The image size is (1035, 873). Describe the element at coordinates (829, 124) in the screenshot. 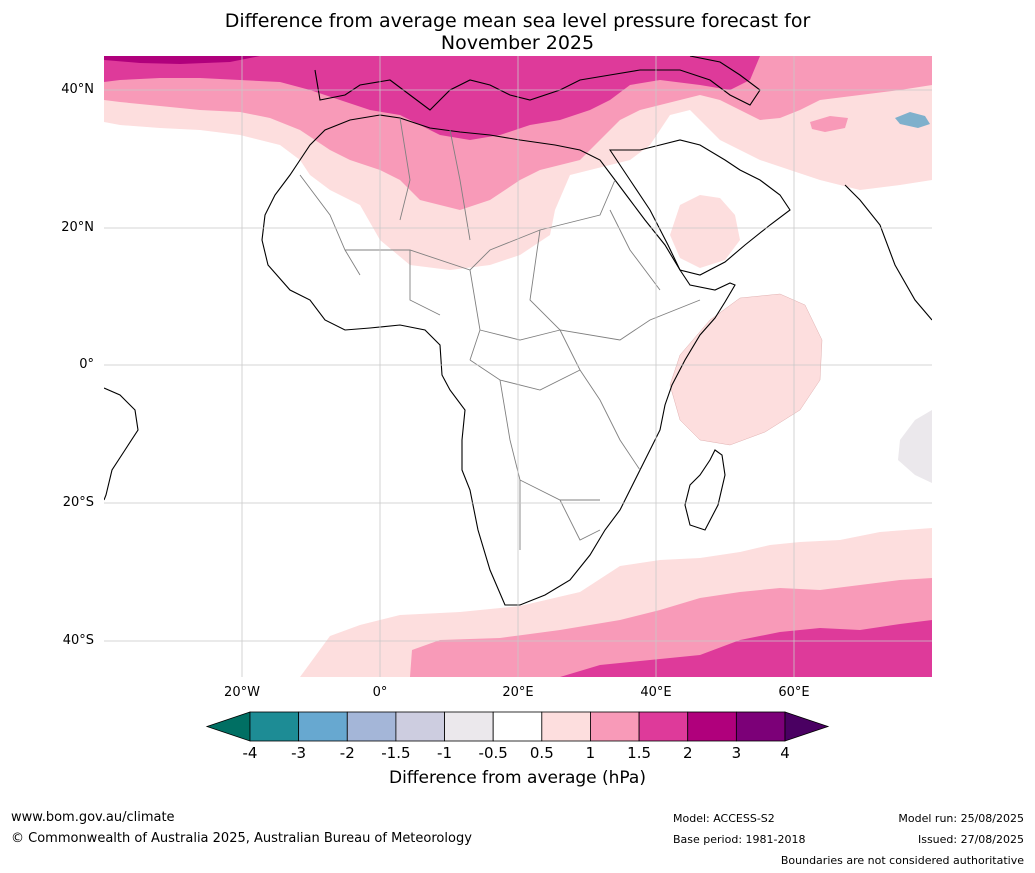

I see `anomaly-zone-1-caspian` at that location.